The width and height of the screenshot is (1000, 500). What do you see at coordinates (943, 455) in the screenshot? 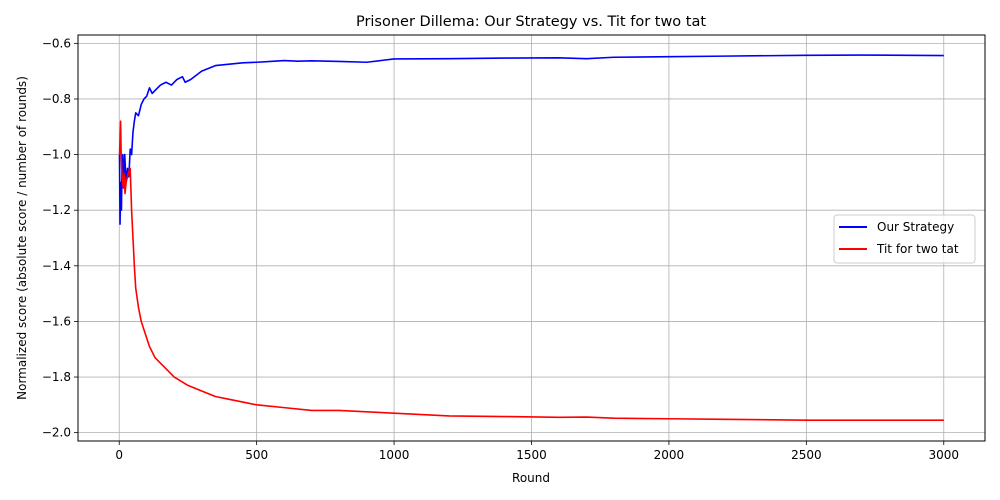
I see `x-tick-label: 3000` at bounding box center [943, 455].